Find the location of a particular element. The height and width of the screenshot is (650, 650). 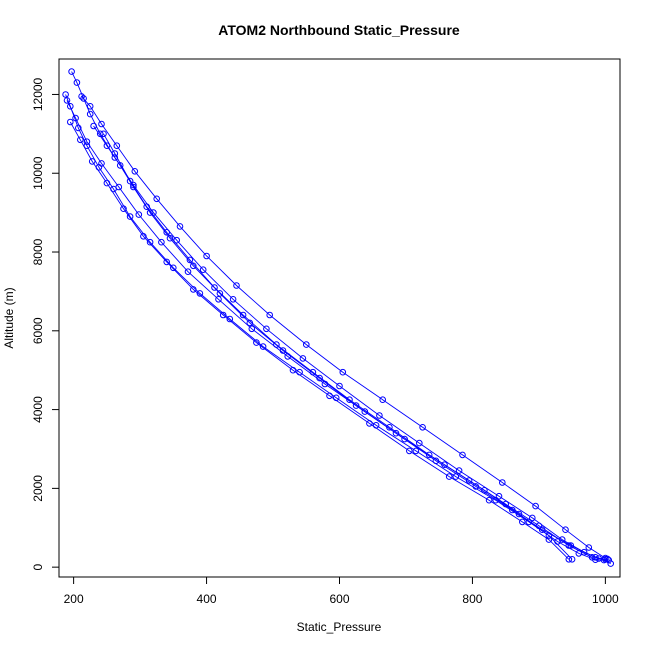

x-tick-label: 600 is located at coordinates (339, 599).